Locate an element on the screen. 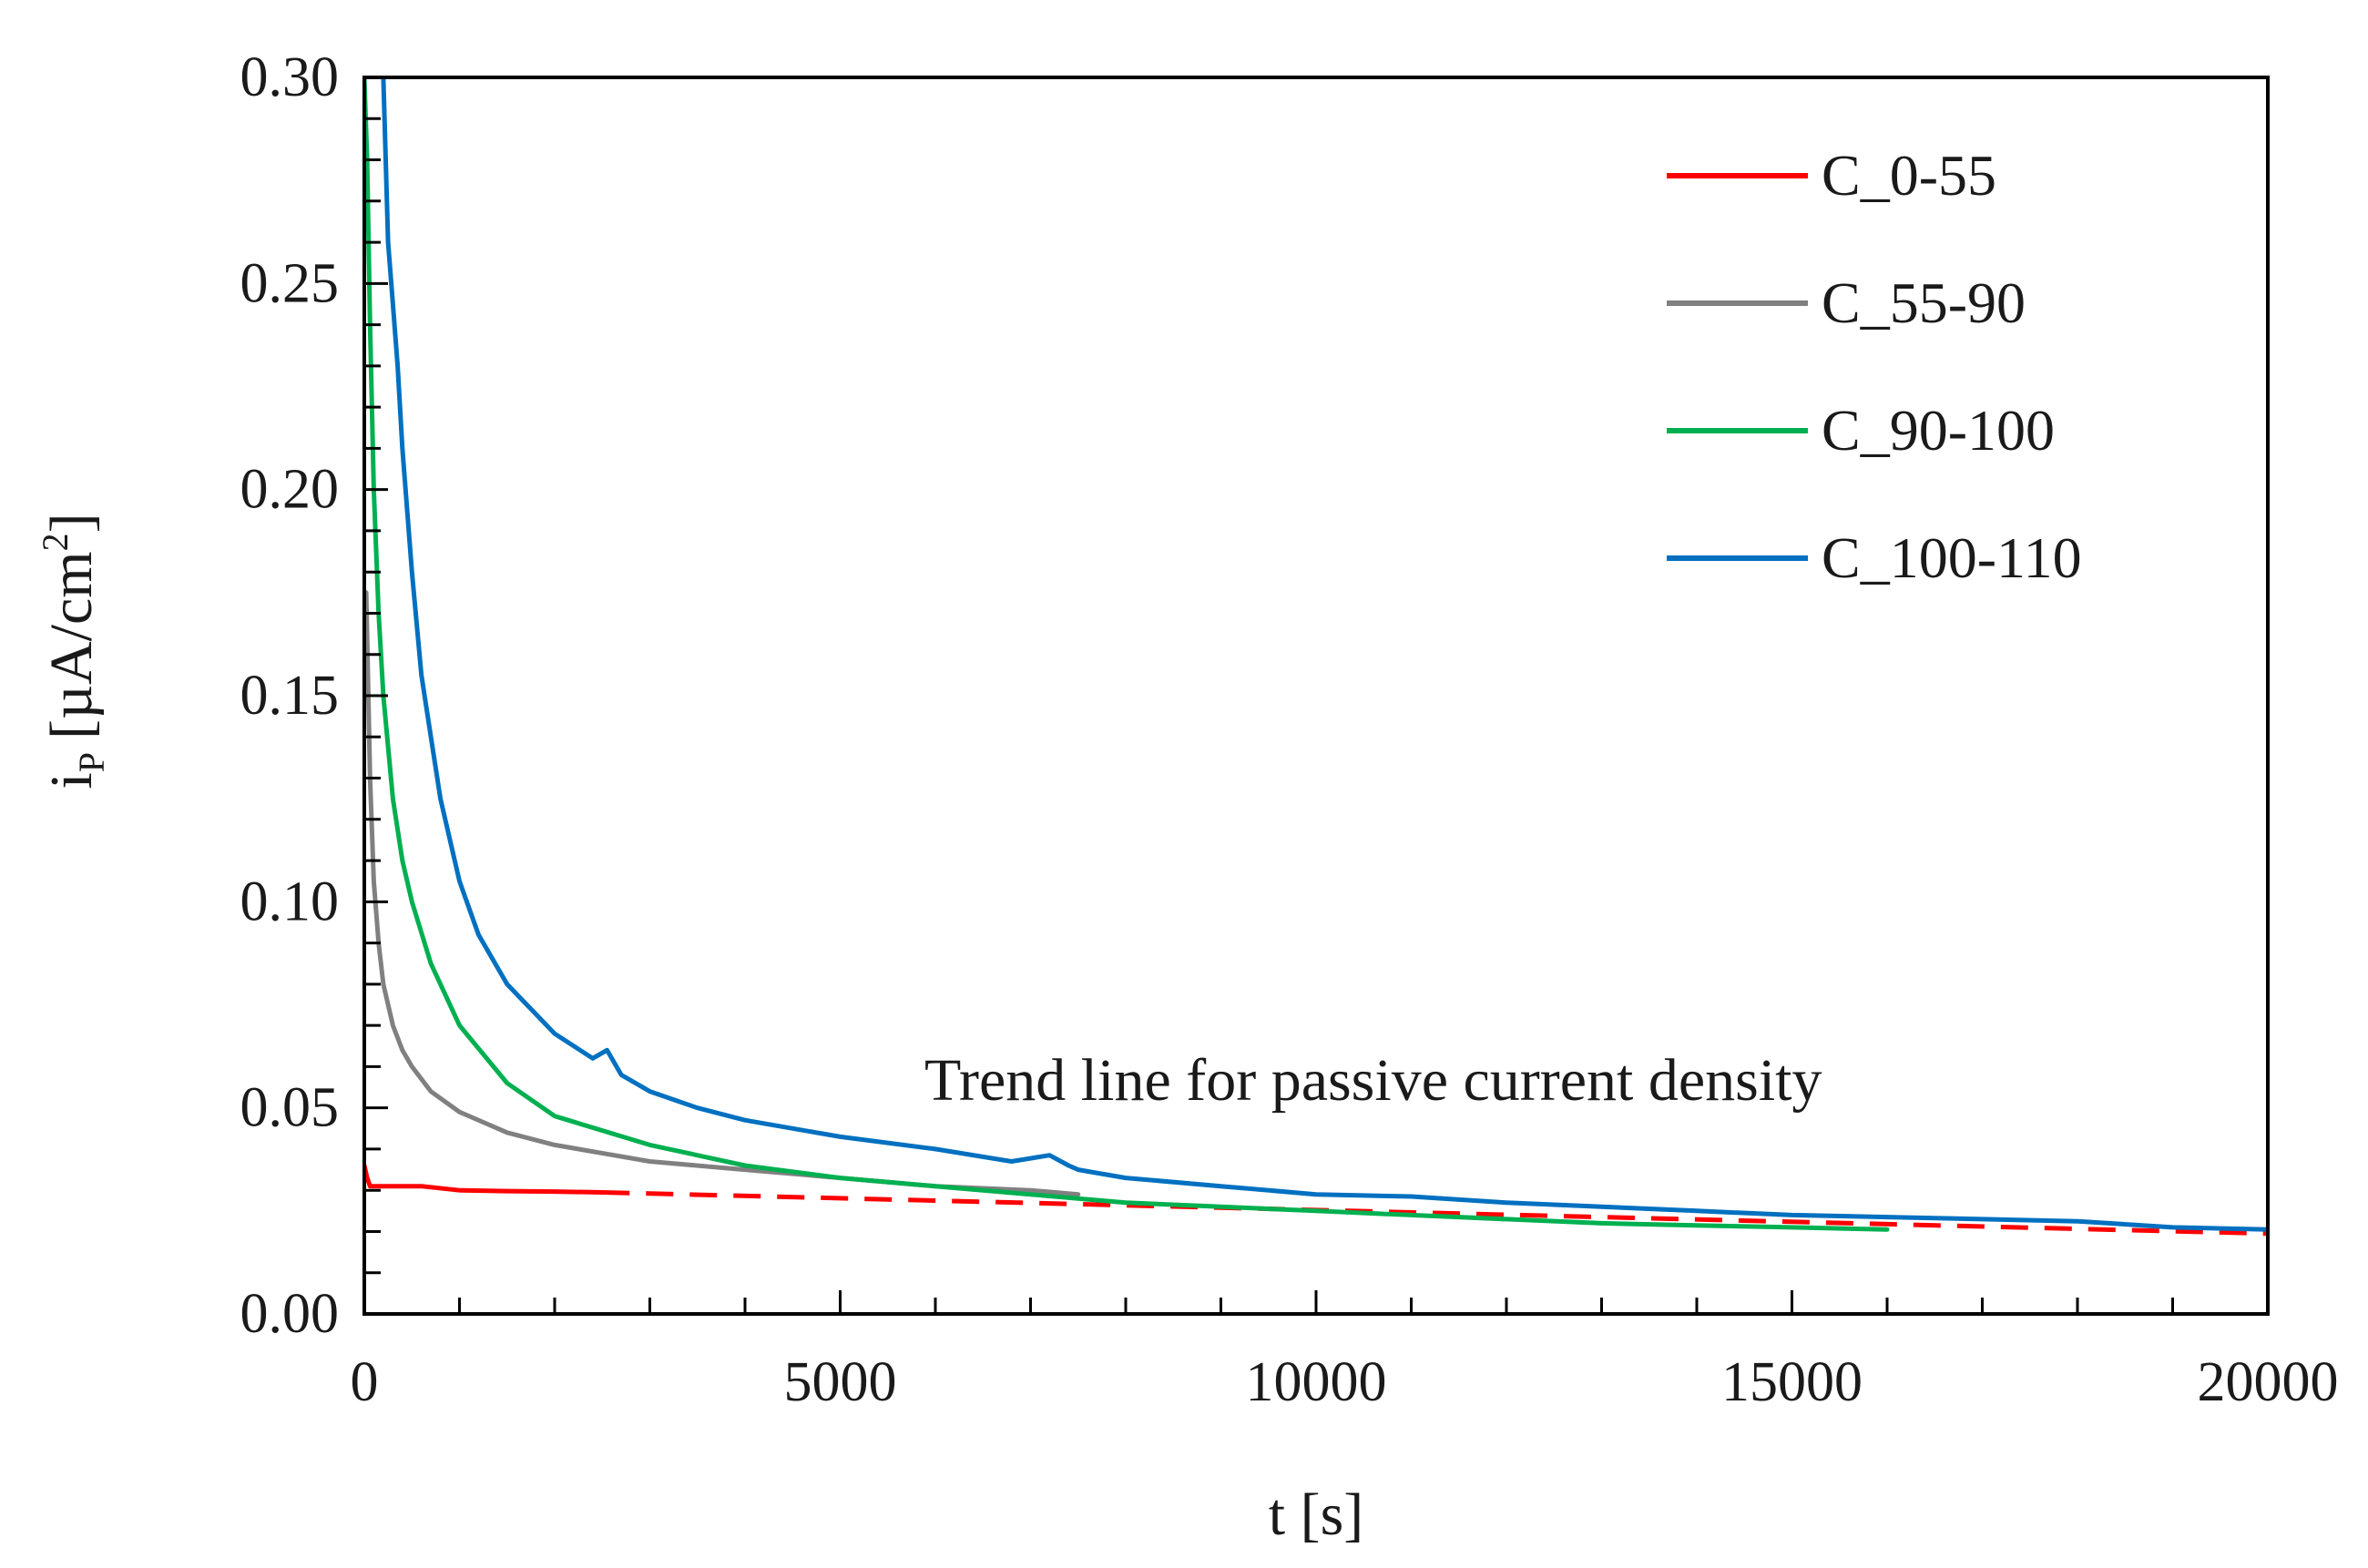 This screenshot has width=2368, height=1568. y-axis-title-main: i is located at coordinates (71, 781).